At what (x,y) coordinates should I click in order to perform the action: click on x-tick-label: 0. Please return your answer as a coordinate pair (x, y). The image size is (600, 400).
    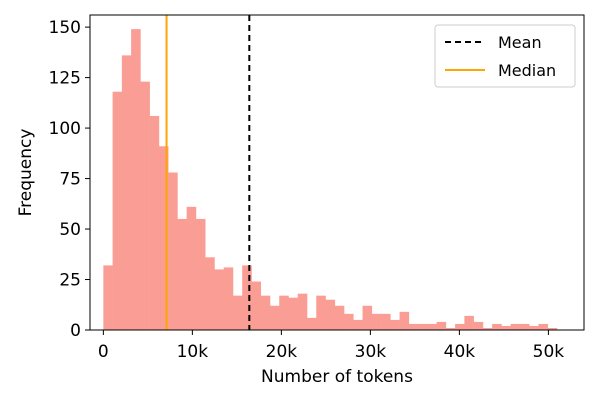
    Looking at the image, I should click on (103, 352).